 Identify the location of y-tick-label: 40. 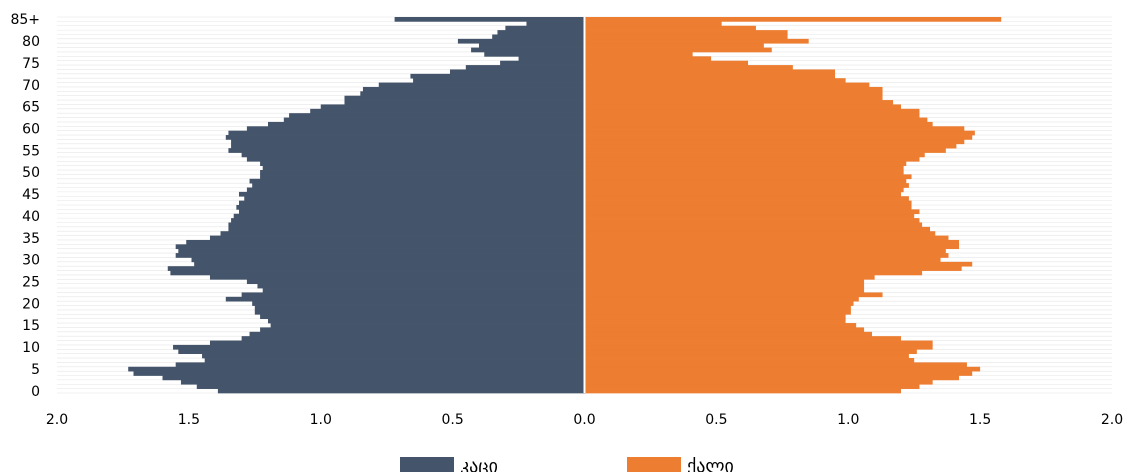
(31, 217).